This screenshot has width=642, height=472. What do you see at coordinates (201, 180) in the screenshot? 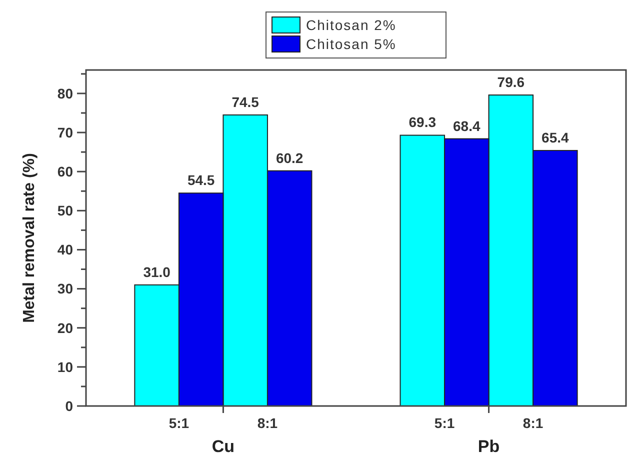
I see `data-label: 54.5` at bounding box center [201, 180].